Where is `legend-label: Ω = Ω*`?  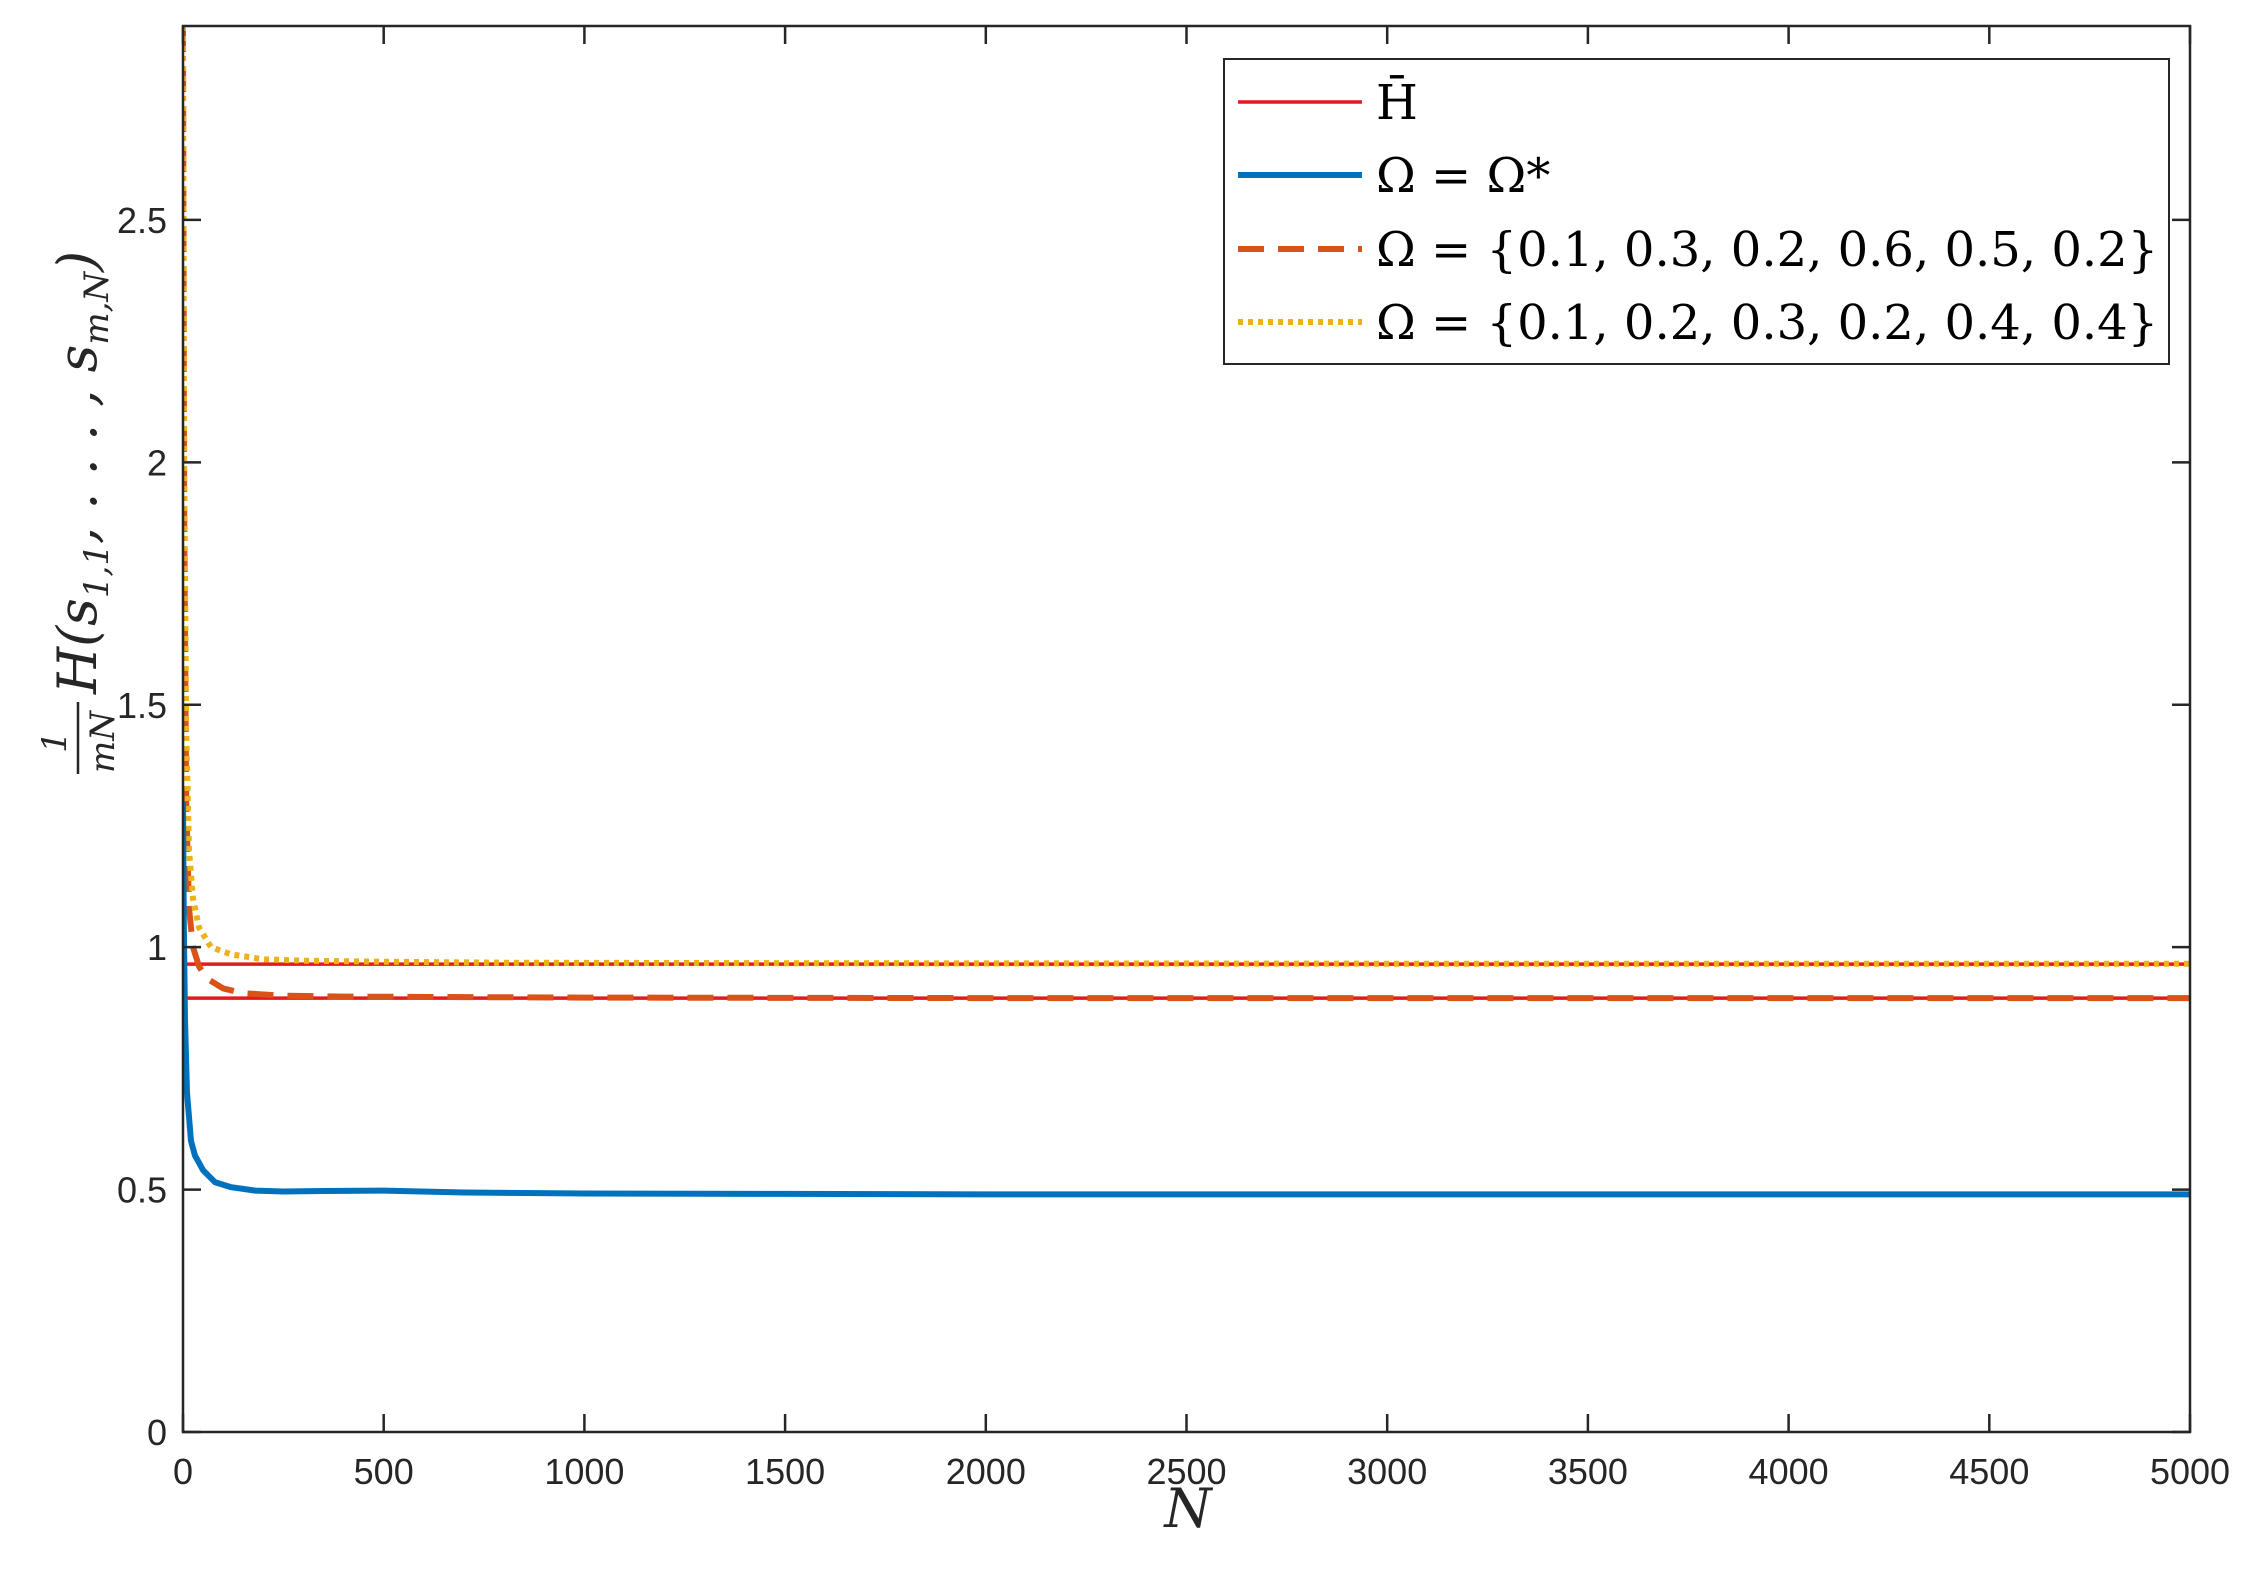
legend-label: Ω = Ω* is located at coordinates (1463, 176).